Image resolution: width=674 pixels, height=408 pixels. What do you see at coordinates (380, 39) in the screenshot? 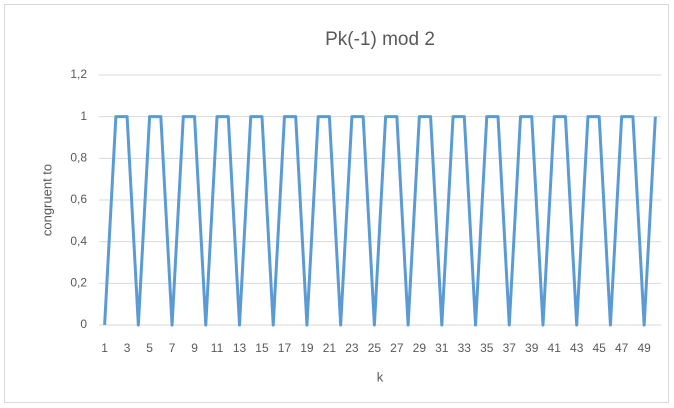
I see `chart-title: Pk(-1) mod 2` at bounding box center [380, 39].